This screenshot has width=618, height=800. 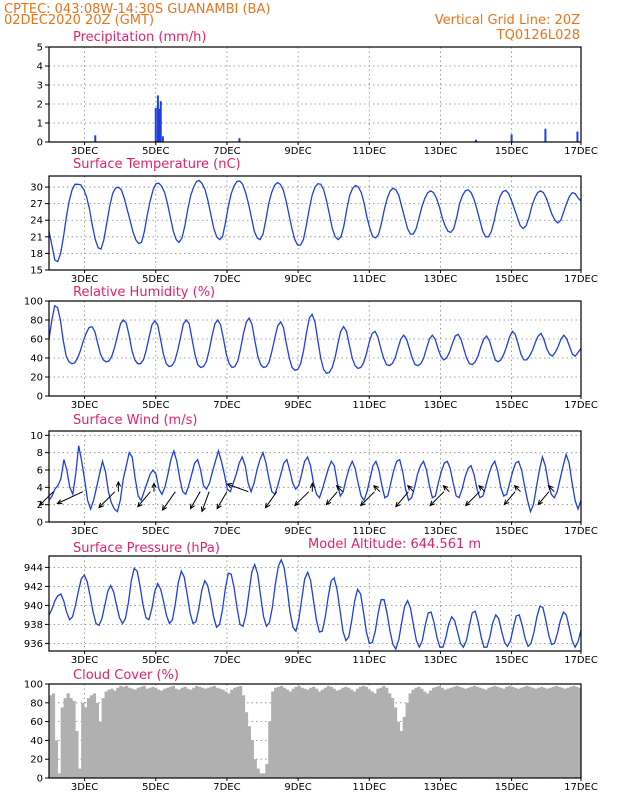 What do you see at coordinates (507, 20) in the screenshot?
I see `grid-note: Vertical Grid Line: 20Z` at bounding box center [507, 20].